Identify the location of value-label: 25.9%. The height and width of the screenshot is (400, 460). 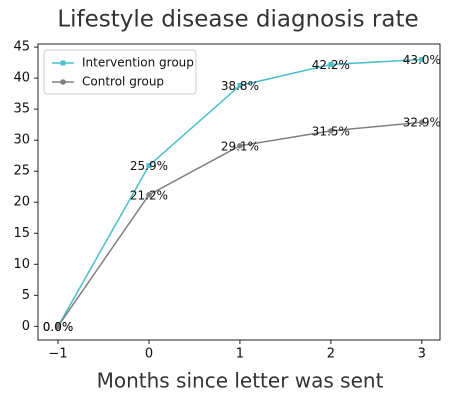
(149, 166).